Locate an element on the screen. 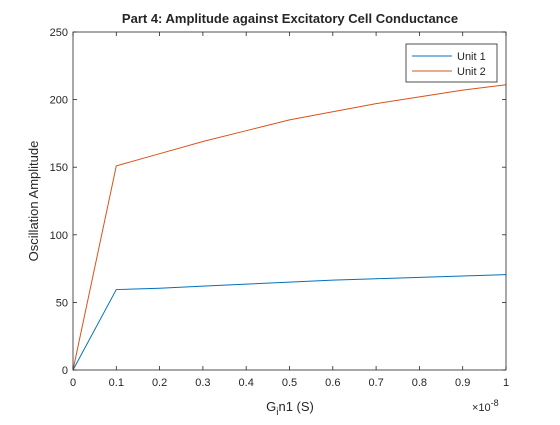 The image size is (560, 425). x-tick-label: 0.1 is located at coordinates (116, 383).